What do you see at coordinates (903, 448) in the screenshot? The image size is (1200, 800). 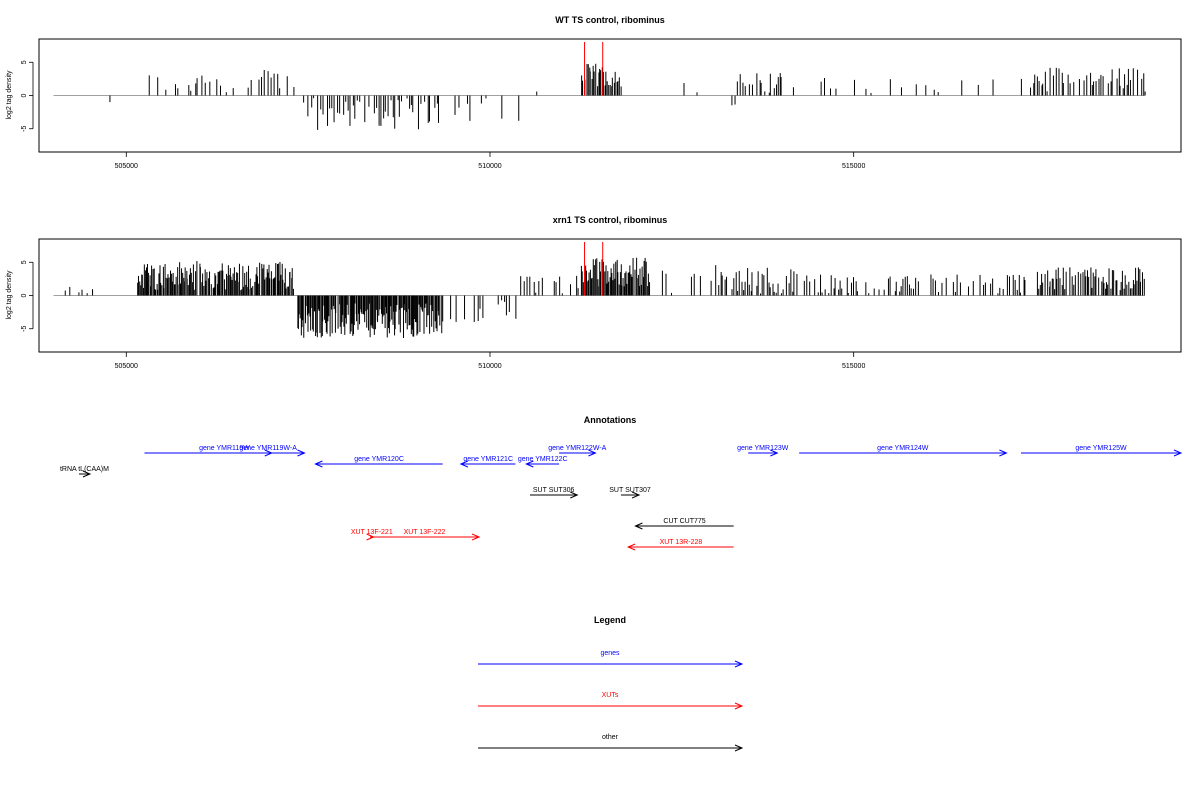 I see `annotation-label: gene YMR124W` at bounding box center [903, 448].